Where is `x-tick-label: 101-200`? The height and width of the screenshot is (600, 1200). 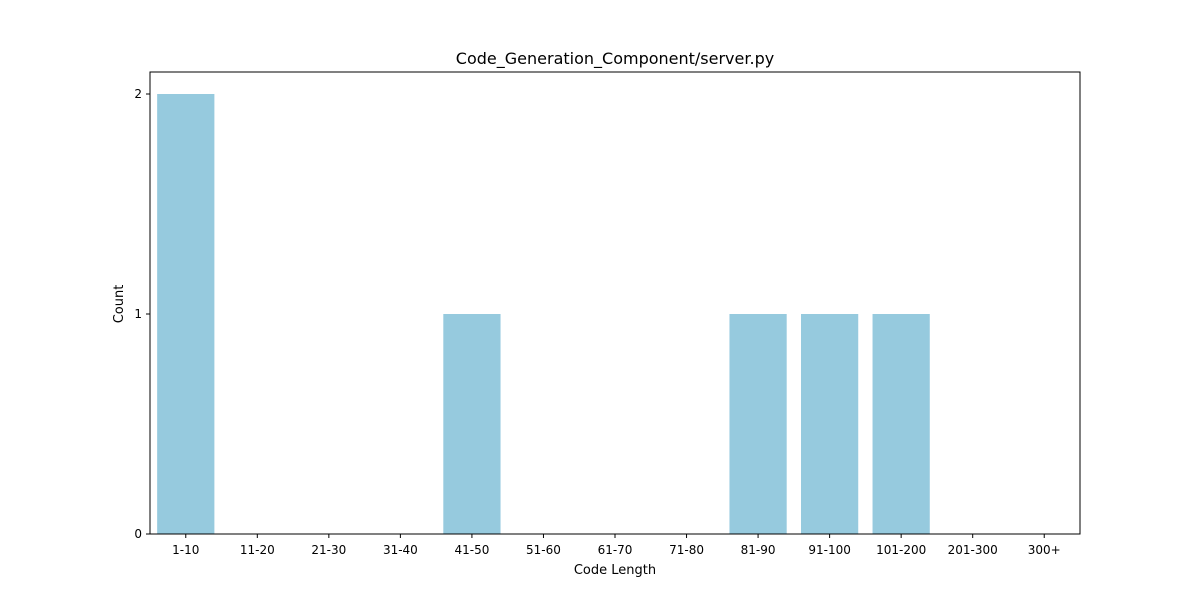 x-tick-label: 101-200 is located at coordinates (901, 550).